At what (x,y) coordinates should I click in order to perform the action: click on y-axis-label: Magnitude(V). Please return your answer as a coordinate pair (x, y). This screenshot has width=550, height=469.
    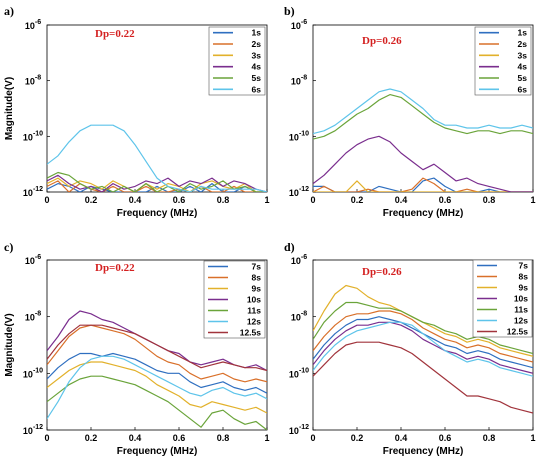
    Looking at the image, I should click on (9, 108).